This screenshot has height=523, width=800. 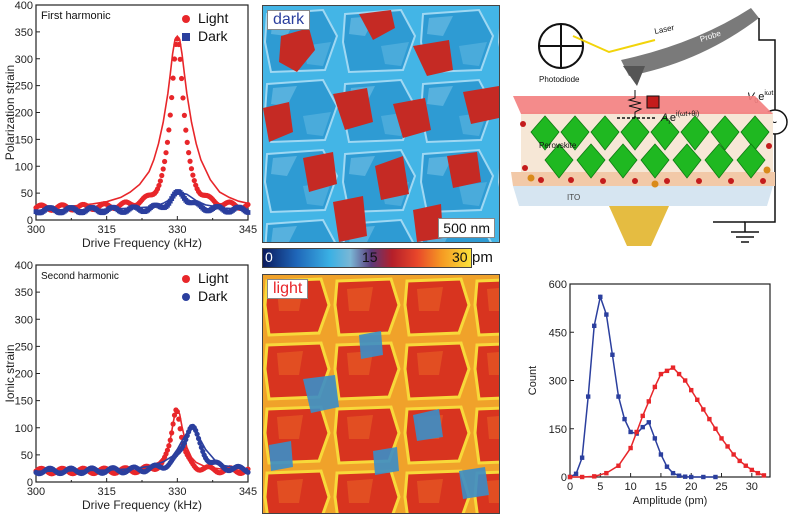 I want to click on colorbar, so click(x=367, y=258).